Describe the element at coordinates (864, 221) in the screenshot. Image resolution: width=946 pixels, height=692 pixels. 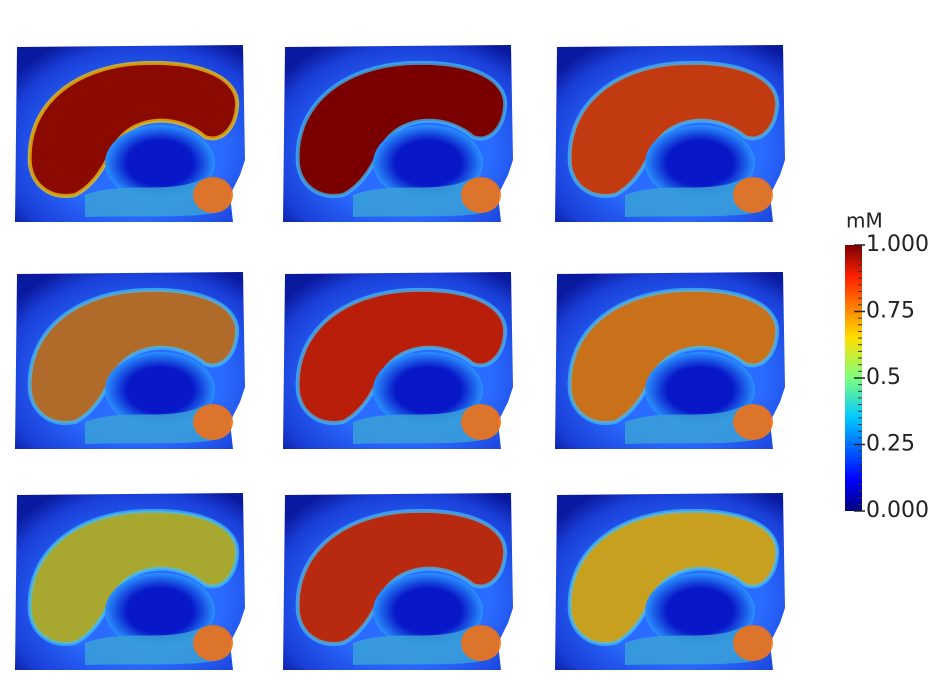
I see `colorbar-label: mM` at that location.